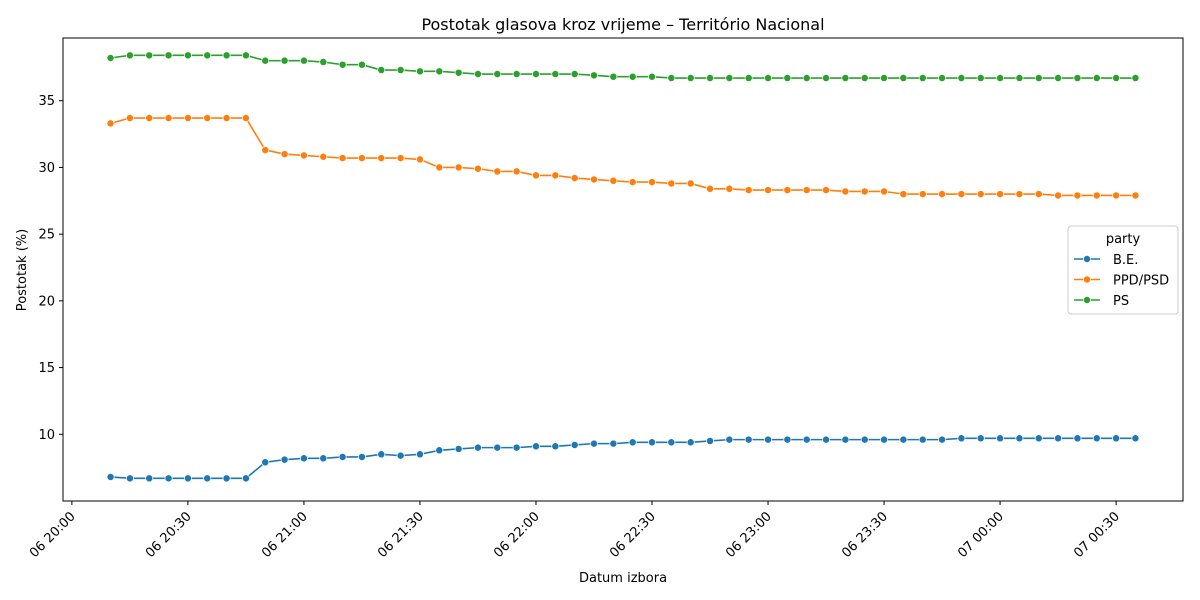 Image resolution: width=1200 pixels, height=600 pixels. Describe the element at coordinates (1121, 301) in the screenshot. I see `legend-label: PS` at that location.